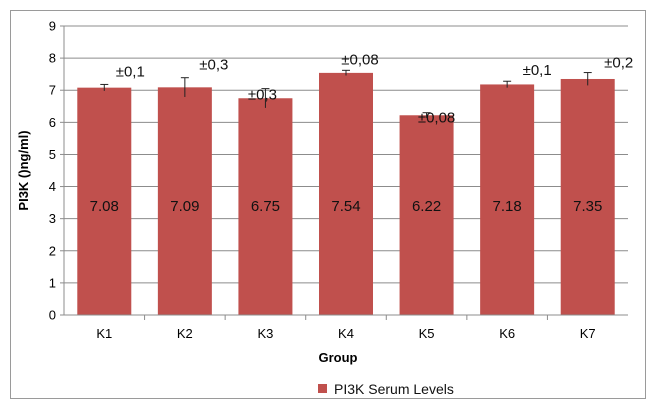 The image size is (648, 401). What do you see at coordinates (618, 63) in the screenshot?
I see `error-label: ±0,2` at bounding box center [618, 63].